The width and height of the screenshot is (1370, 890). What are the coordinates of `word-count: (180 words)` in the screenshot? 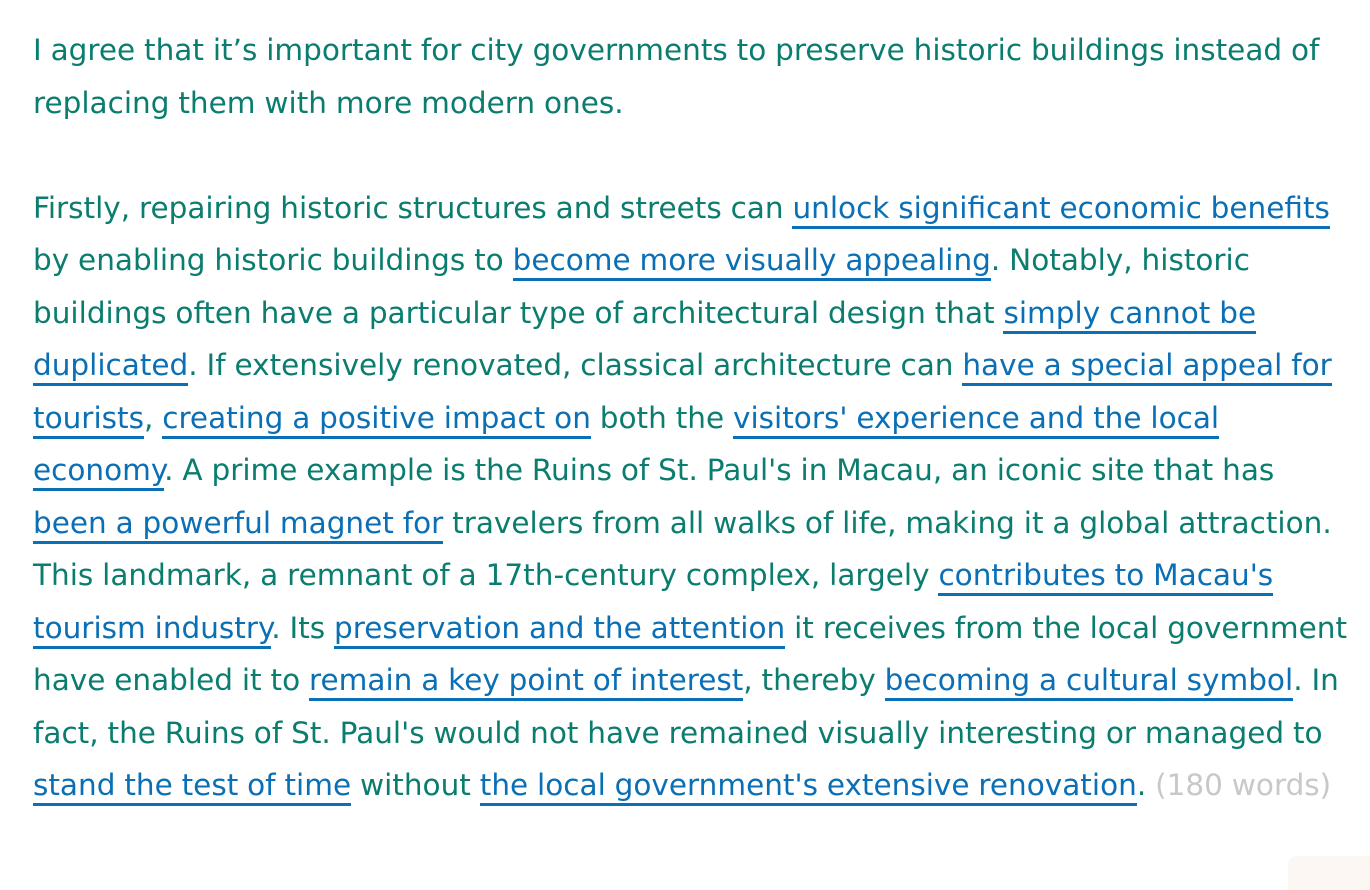 It's located at (1243, 785).